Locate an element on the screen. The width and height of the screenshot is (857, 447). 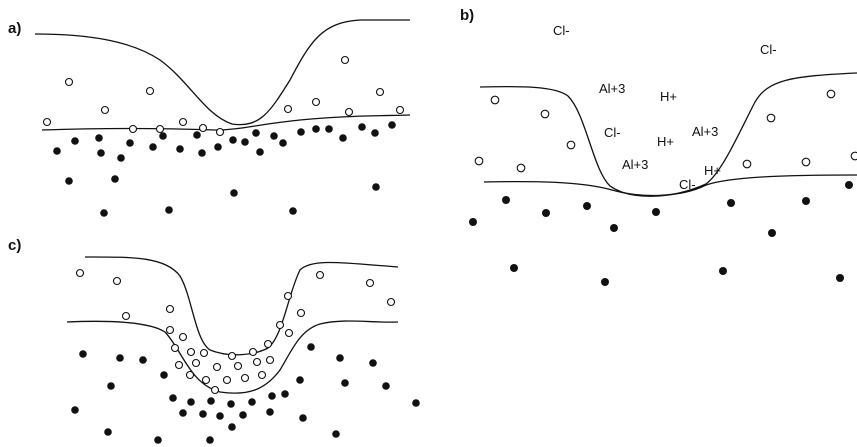
panel-c-outer-boundary is located at coordinates (241, 306).